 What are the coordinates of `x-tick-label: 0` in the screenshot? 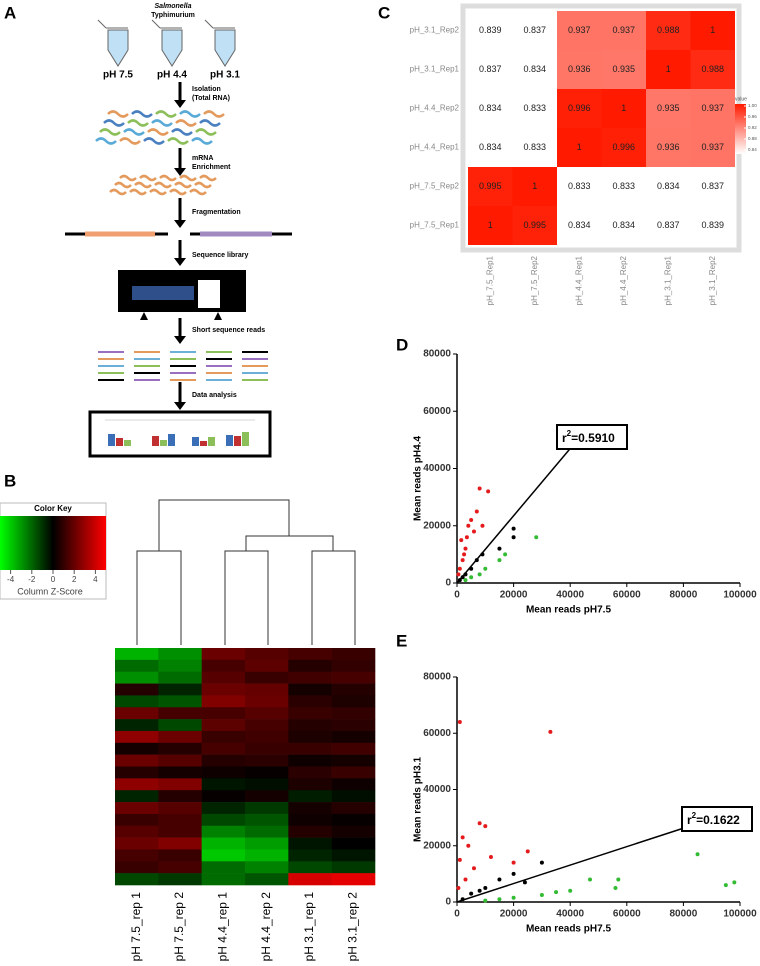 It's located at (457, 914).